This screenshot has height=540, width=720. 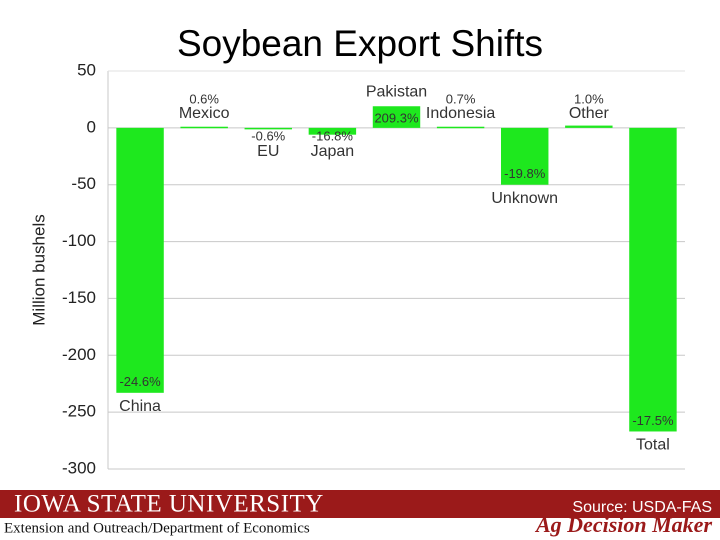 I want to click on y-tick-label: -200, so click(x=79, y=354).